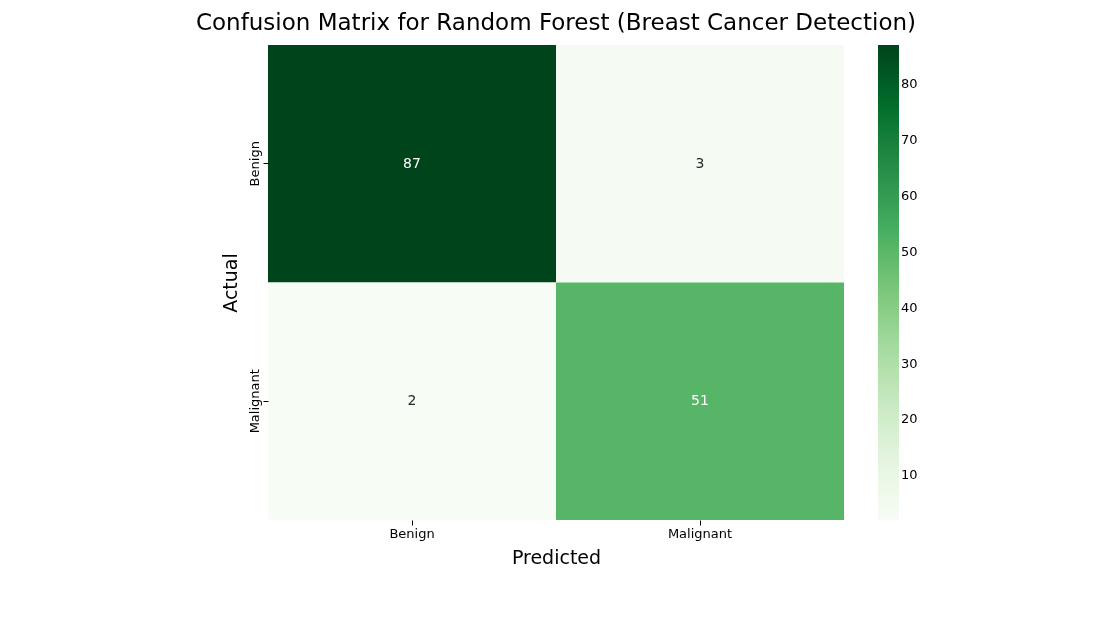 This screenshot has height=619, width=1112. I want to click on data-label: 2, so click(412, 400).